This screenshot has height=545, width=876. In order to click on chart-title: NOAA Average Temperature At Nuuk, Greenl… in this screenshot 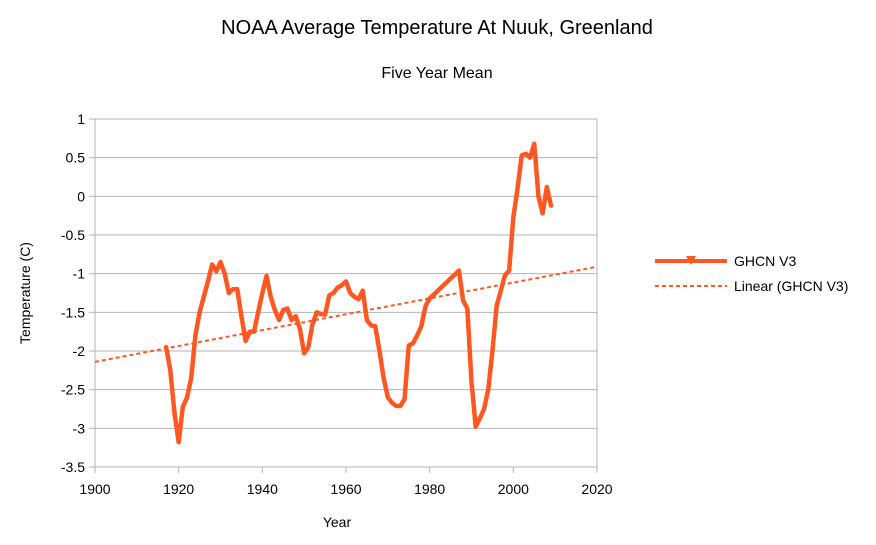, I will do `click(437, 28)`.